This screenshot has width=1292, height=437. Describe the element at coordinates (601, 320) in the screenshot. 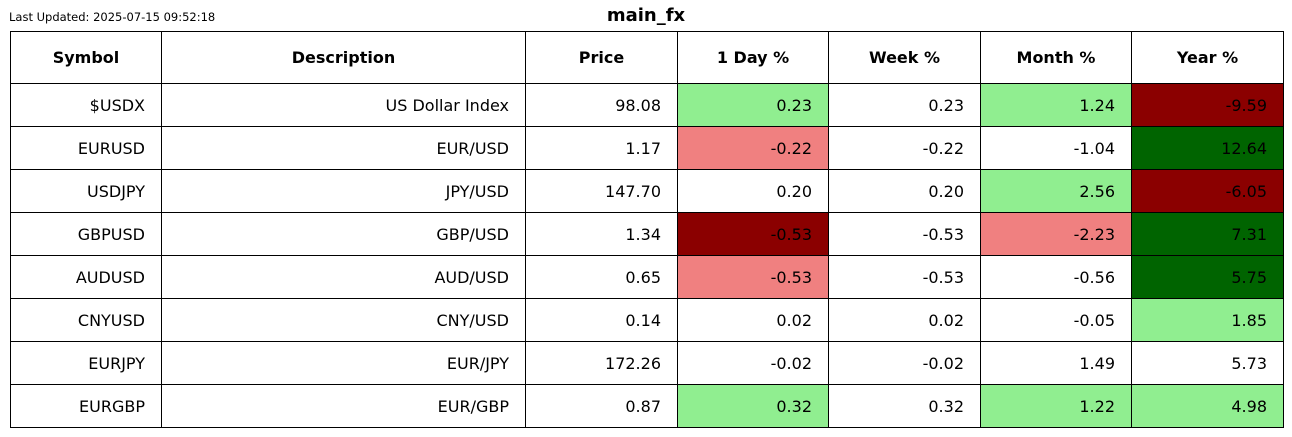

I see `price-cell: 0.14` at that location.